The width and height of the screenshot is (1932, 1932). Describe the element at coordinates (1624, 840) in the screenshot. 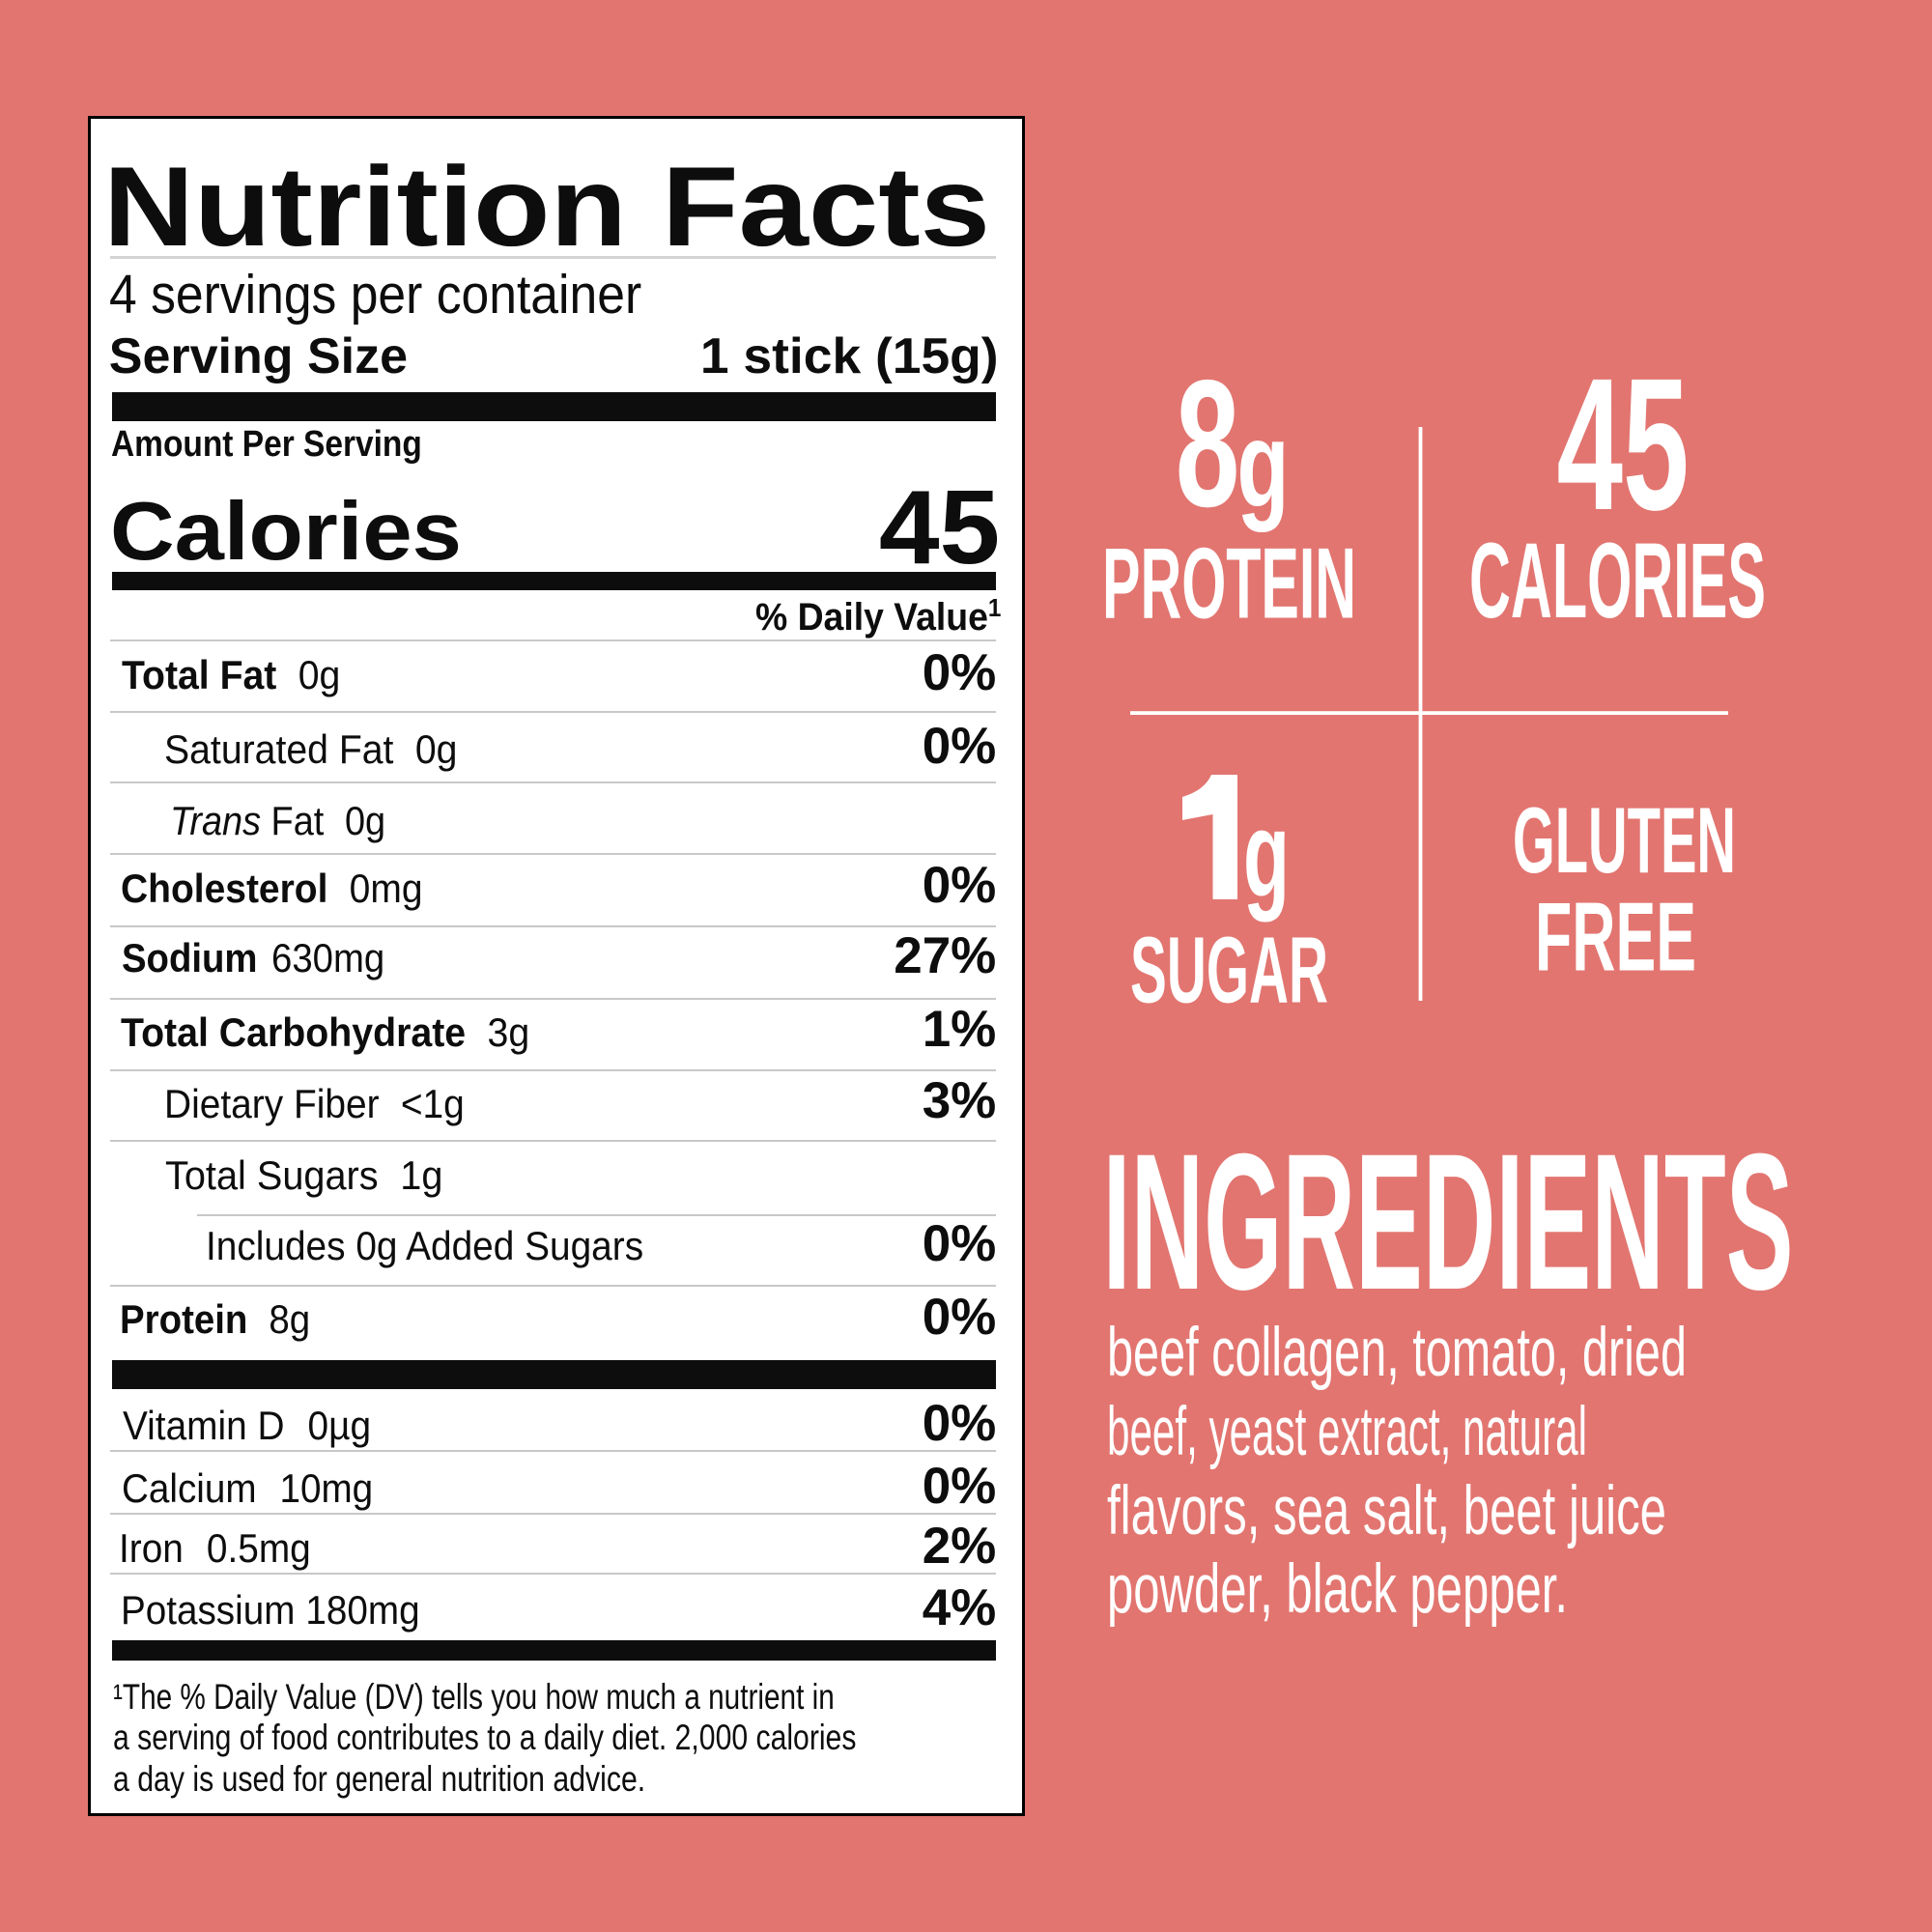

I see `svg-text: GLUTEN` at that location.